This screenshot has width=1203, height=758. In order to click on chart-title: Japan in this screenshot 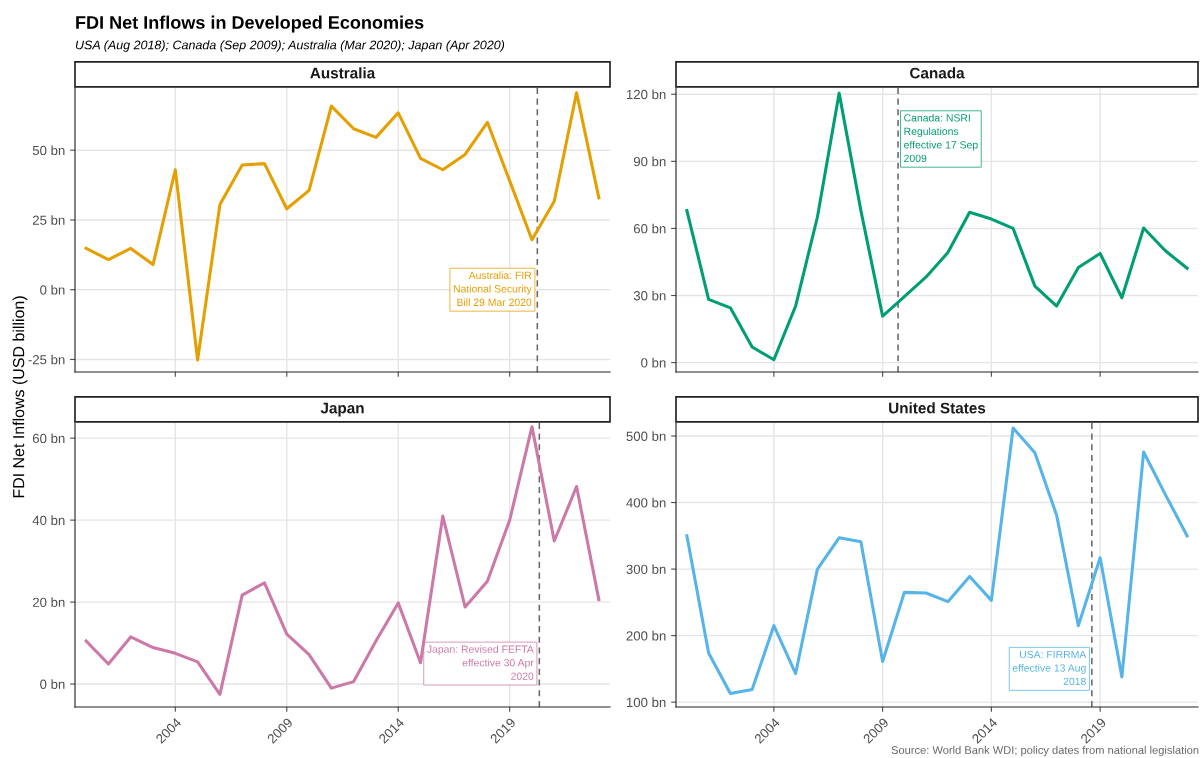, I will do `click(342, 409)`.